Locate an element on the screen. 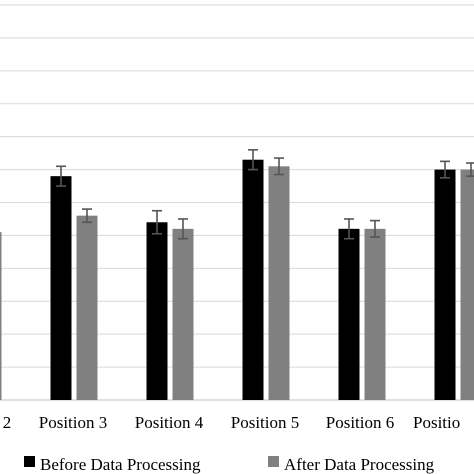 Image resolution: width=474 pixels, height=474 pixels. legend-swatch-after is located at coordinates (273, 461).